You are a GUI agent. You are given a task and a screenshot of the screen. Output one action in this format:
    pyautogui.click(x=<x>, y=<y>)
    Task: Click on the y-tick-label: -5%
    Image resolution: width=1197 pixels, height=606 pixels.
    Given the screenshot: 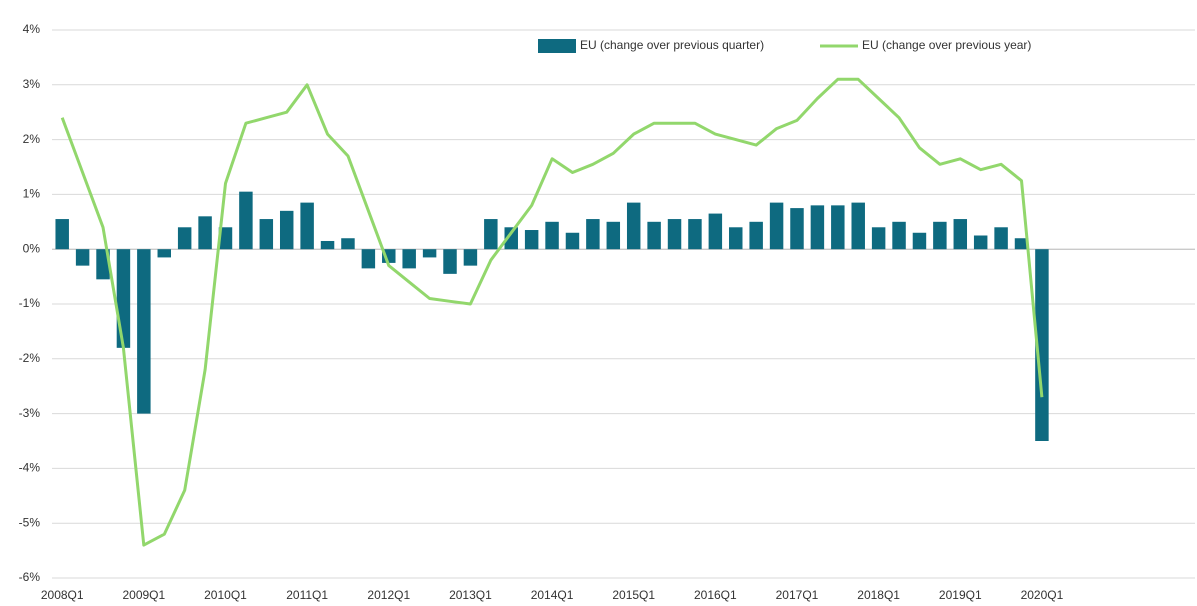 What is the action you would take?
    pyautogui.click(x=30, y=522)
    